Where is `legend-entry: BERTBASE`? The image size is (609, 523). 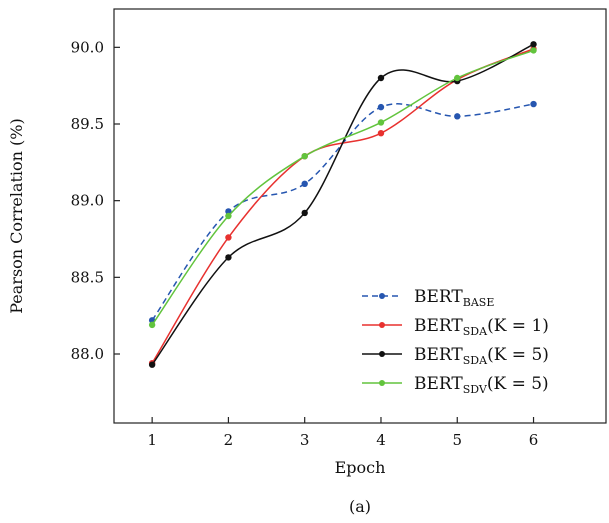
legend-entry: BERTBASE is located at coordinates (454, 298).